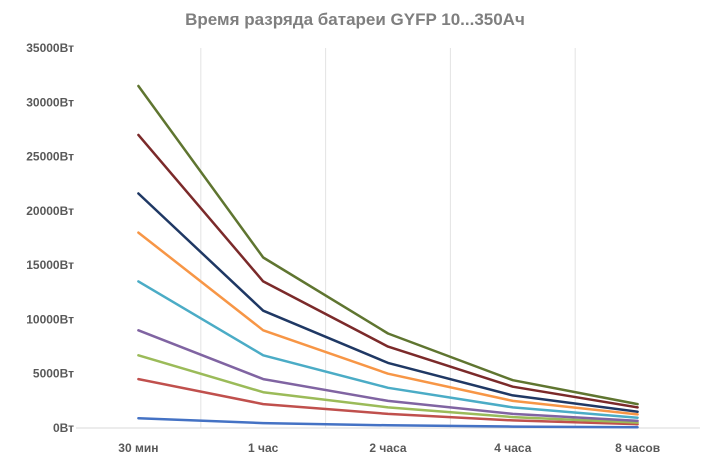  What do you see at coordinates (387, 448) in the screenshot?
I see `x-tick-label: 2 часа` at bounding box center [387, 448].